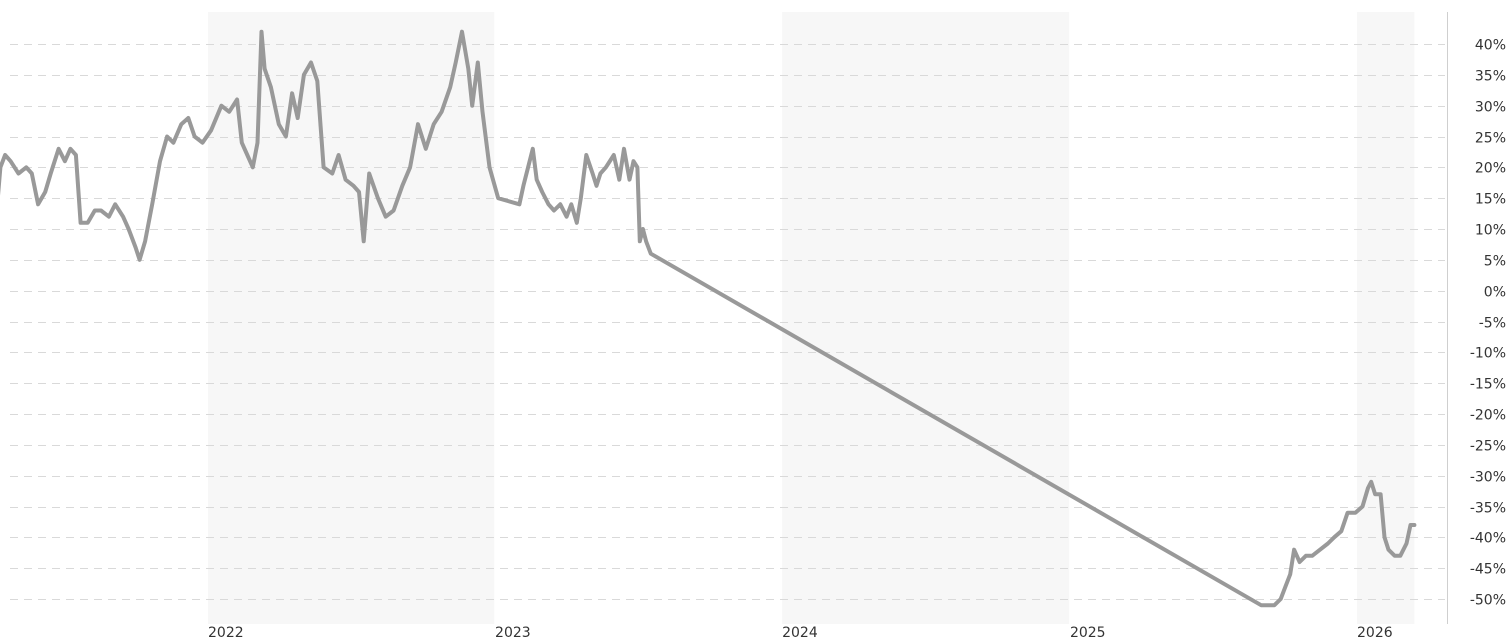 The width and height of the screenshot is (1511, 639). Describe the element at coordinates (1490, 46) in the screenshot. I see `y-tick-label: 40%` at that location.